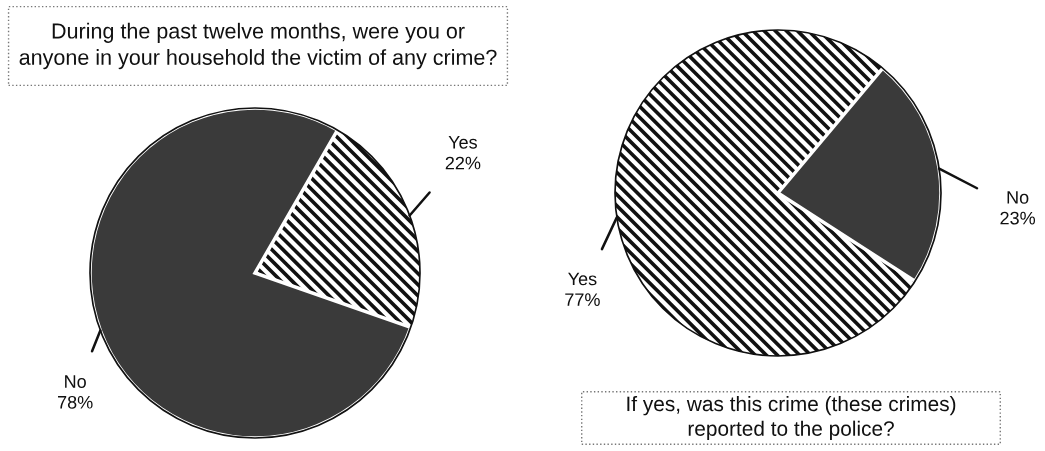  Describe the element at coordinates (463, 163) in the screenshot. I see `data-label: 22%` at that location.